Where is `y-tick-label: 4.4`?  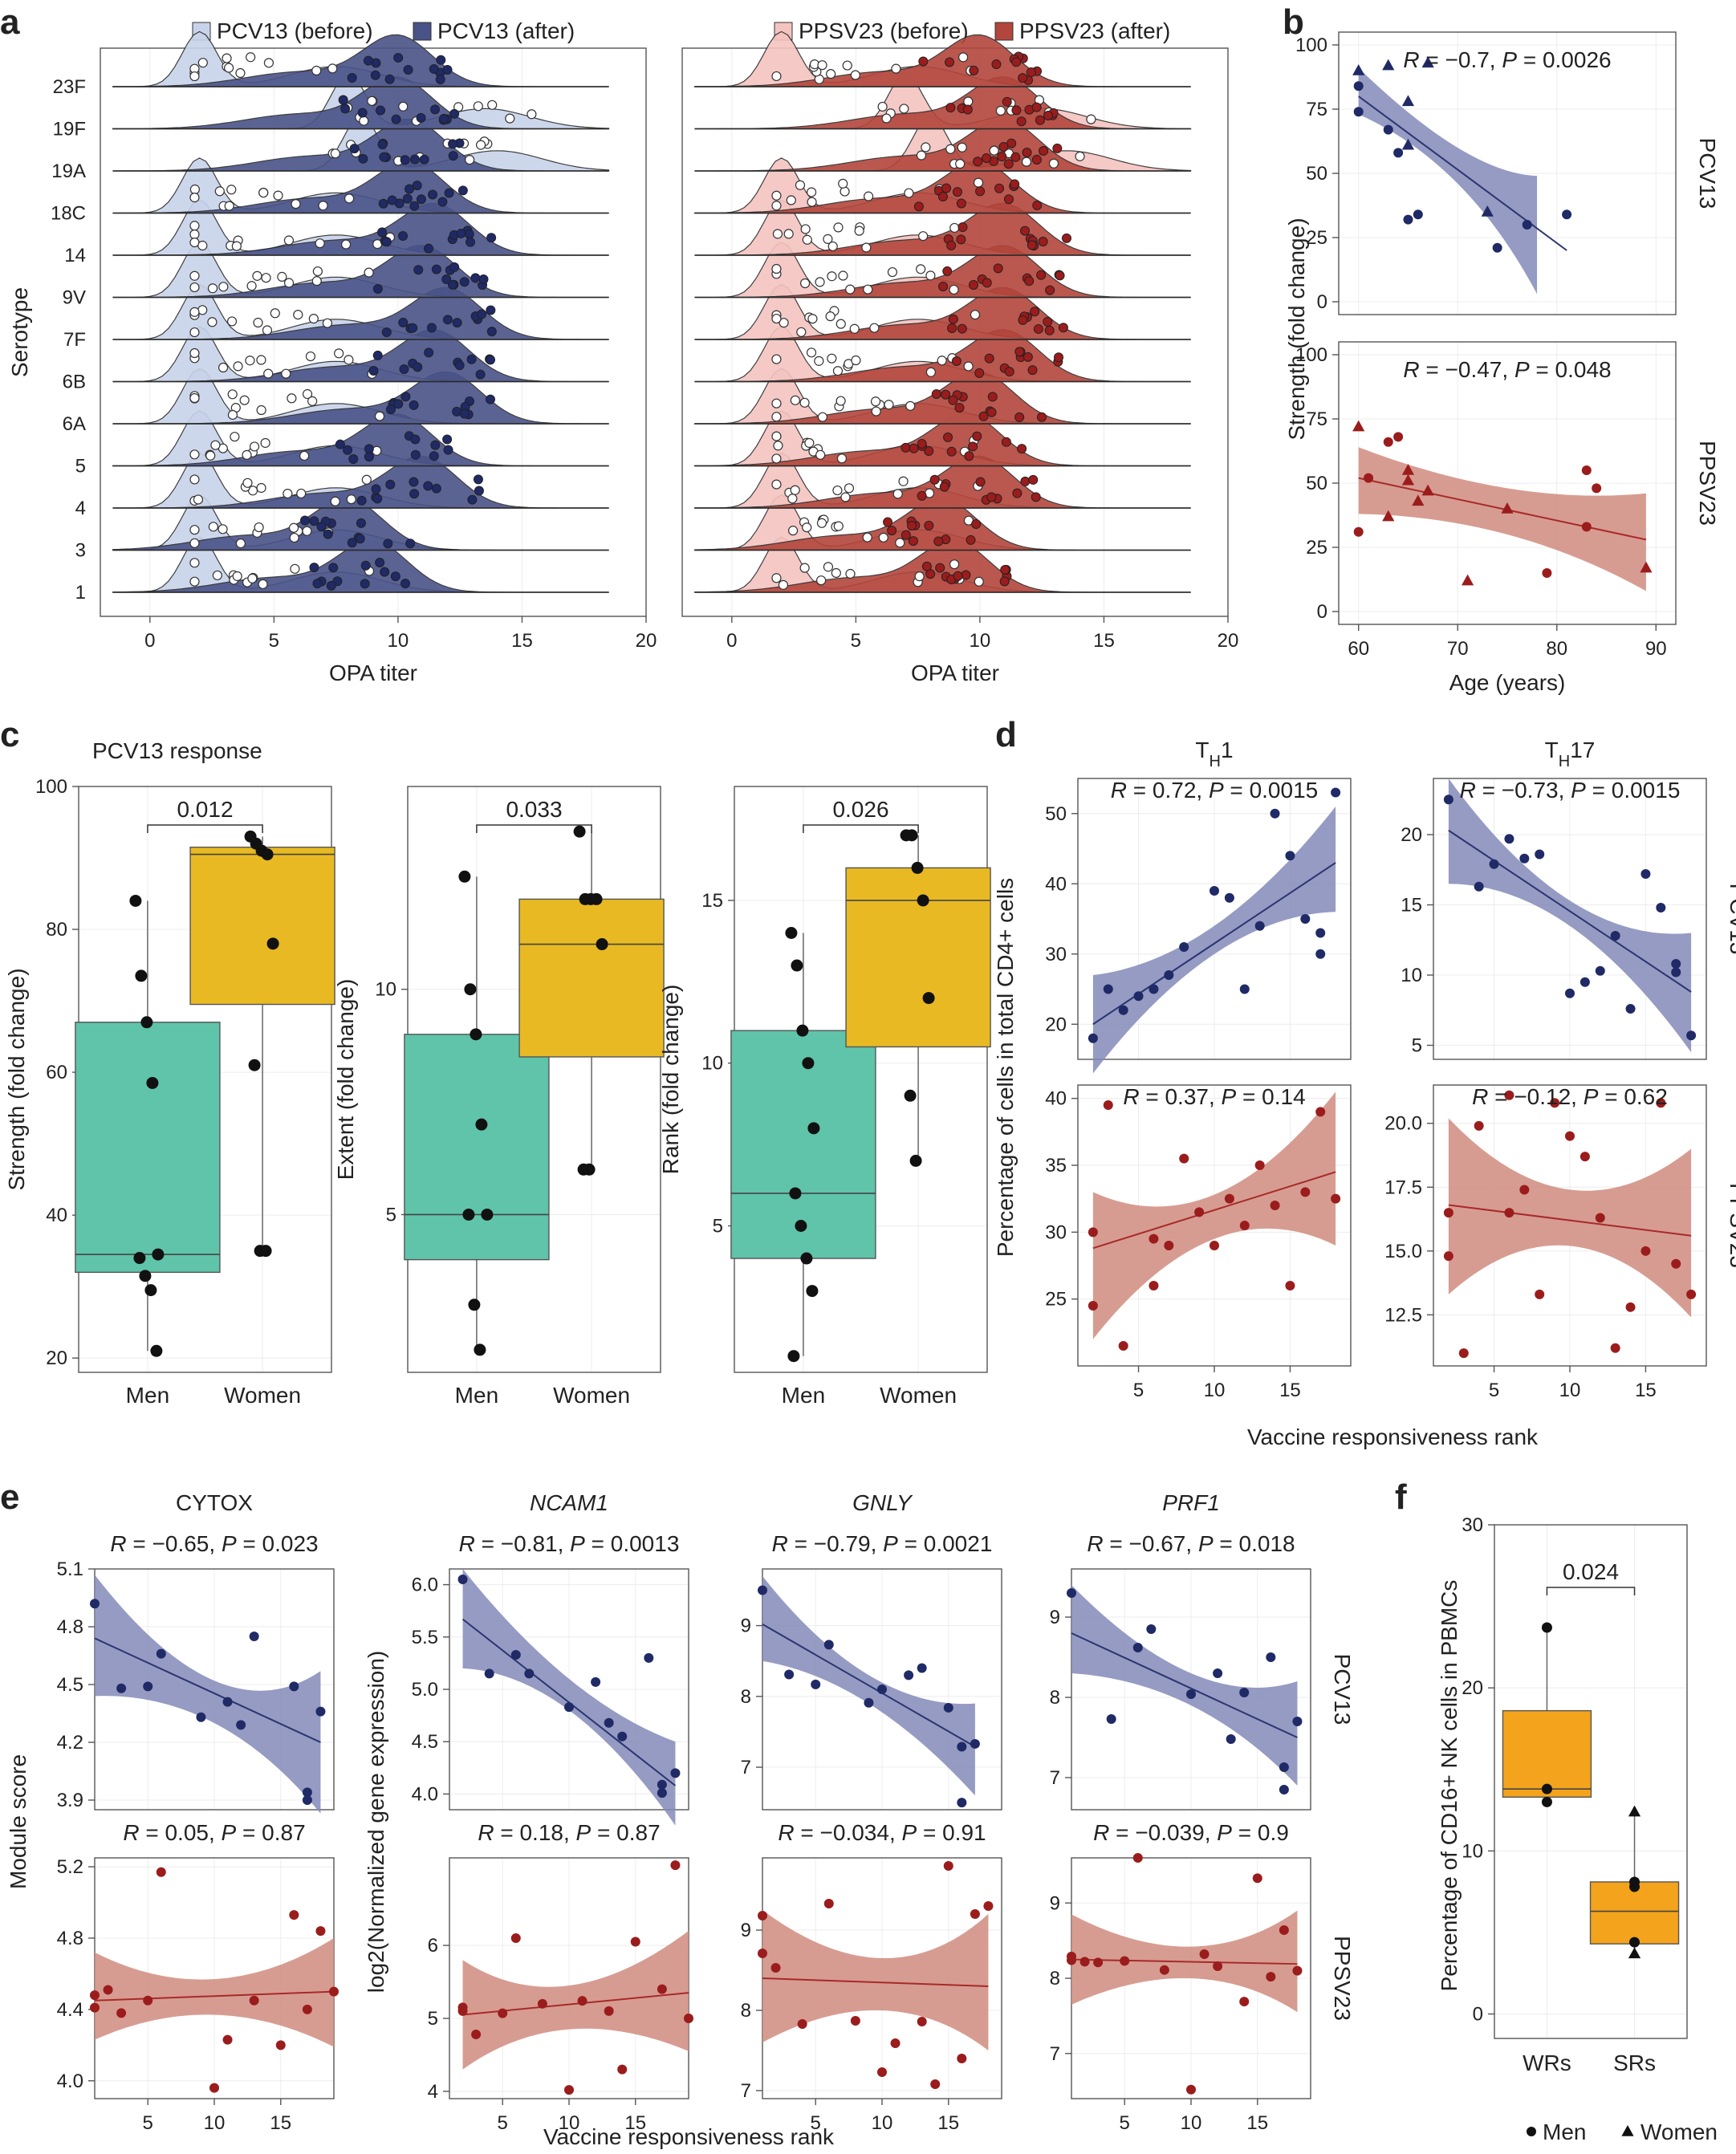 y-tick-label: 4.4 is located at coordinates (70, 2010).